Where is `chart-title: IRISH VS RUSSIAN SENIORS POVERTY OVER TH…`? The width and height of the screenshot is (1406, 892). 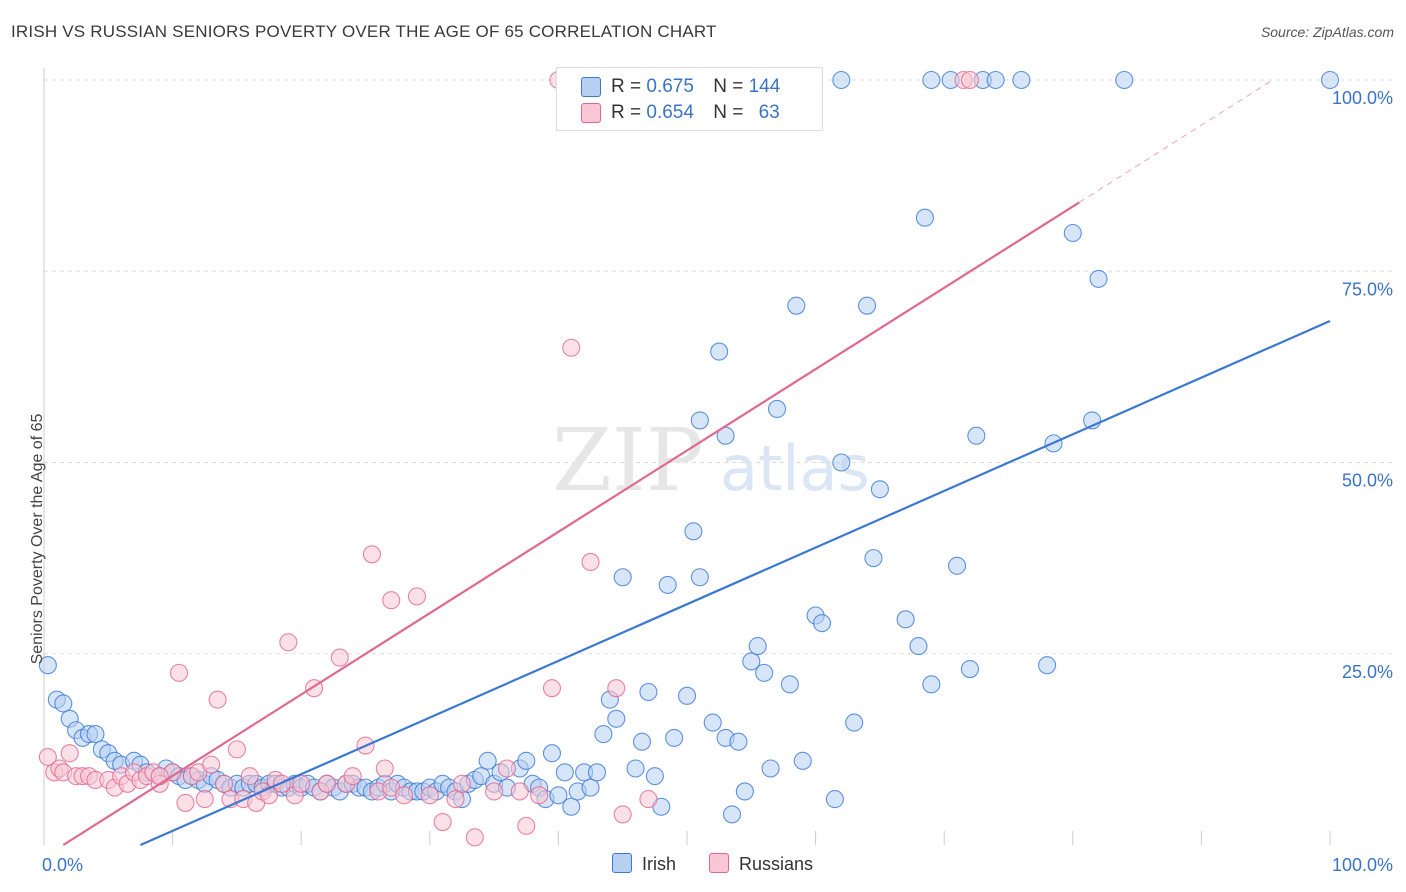
chart-title: IRISH VS RUSSIAN SENIORS POVERTY OVER TH… is located at coordinates (364, 31).